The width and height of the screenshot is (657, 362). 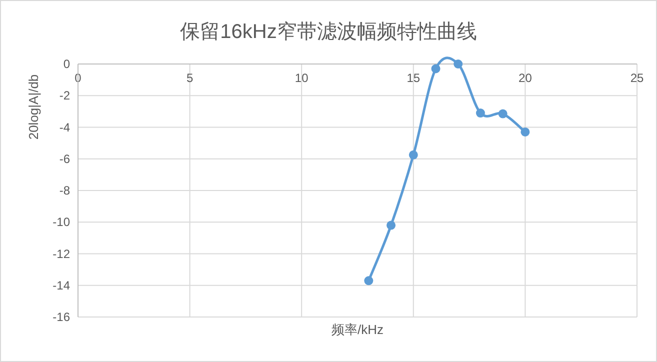 I want to click on y-tick-label: -4, so click(x=64, y=127).